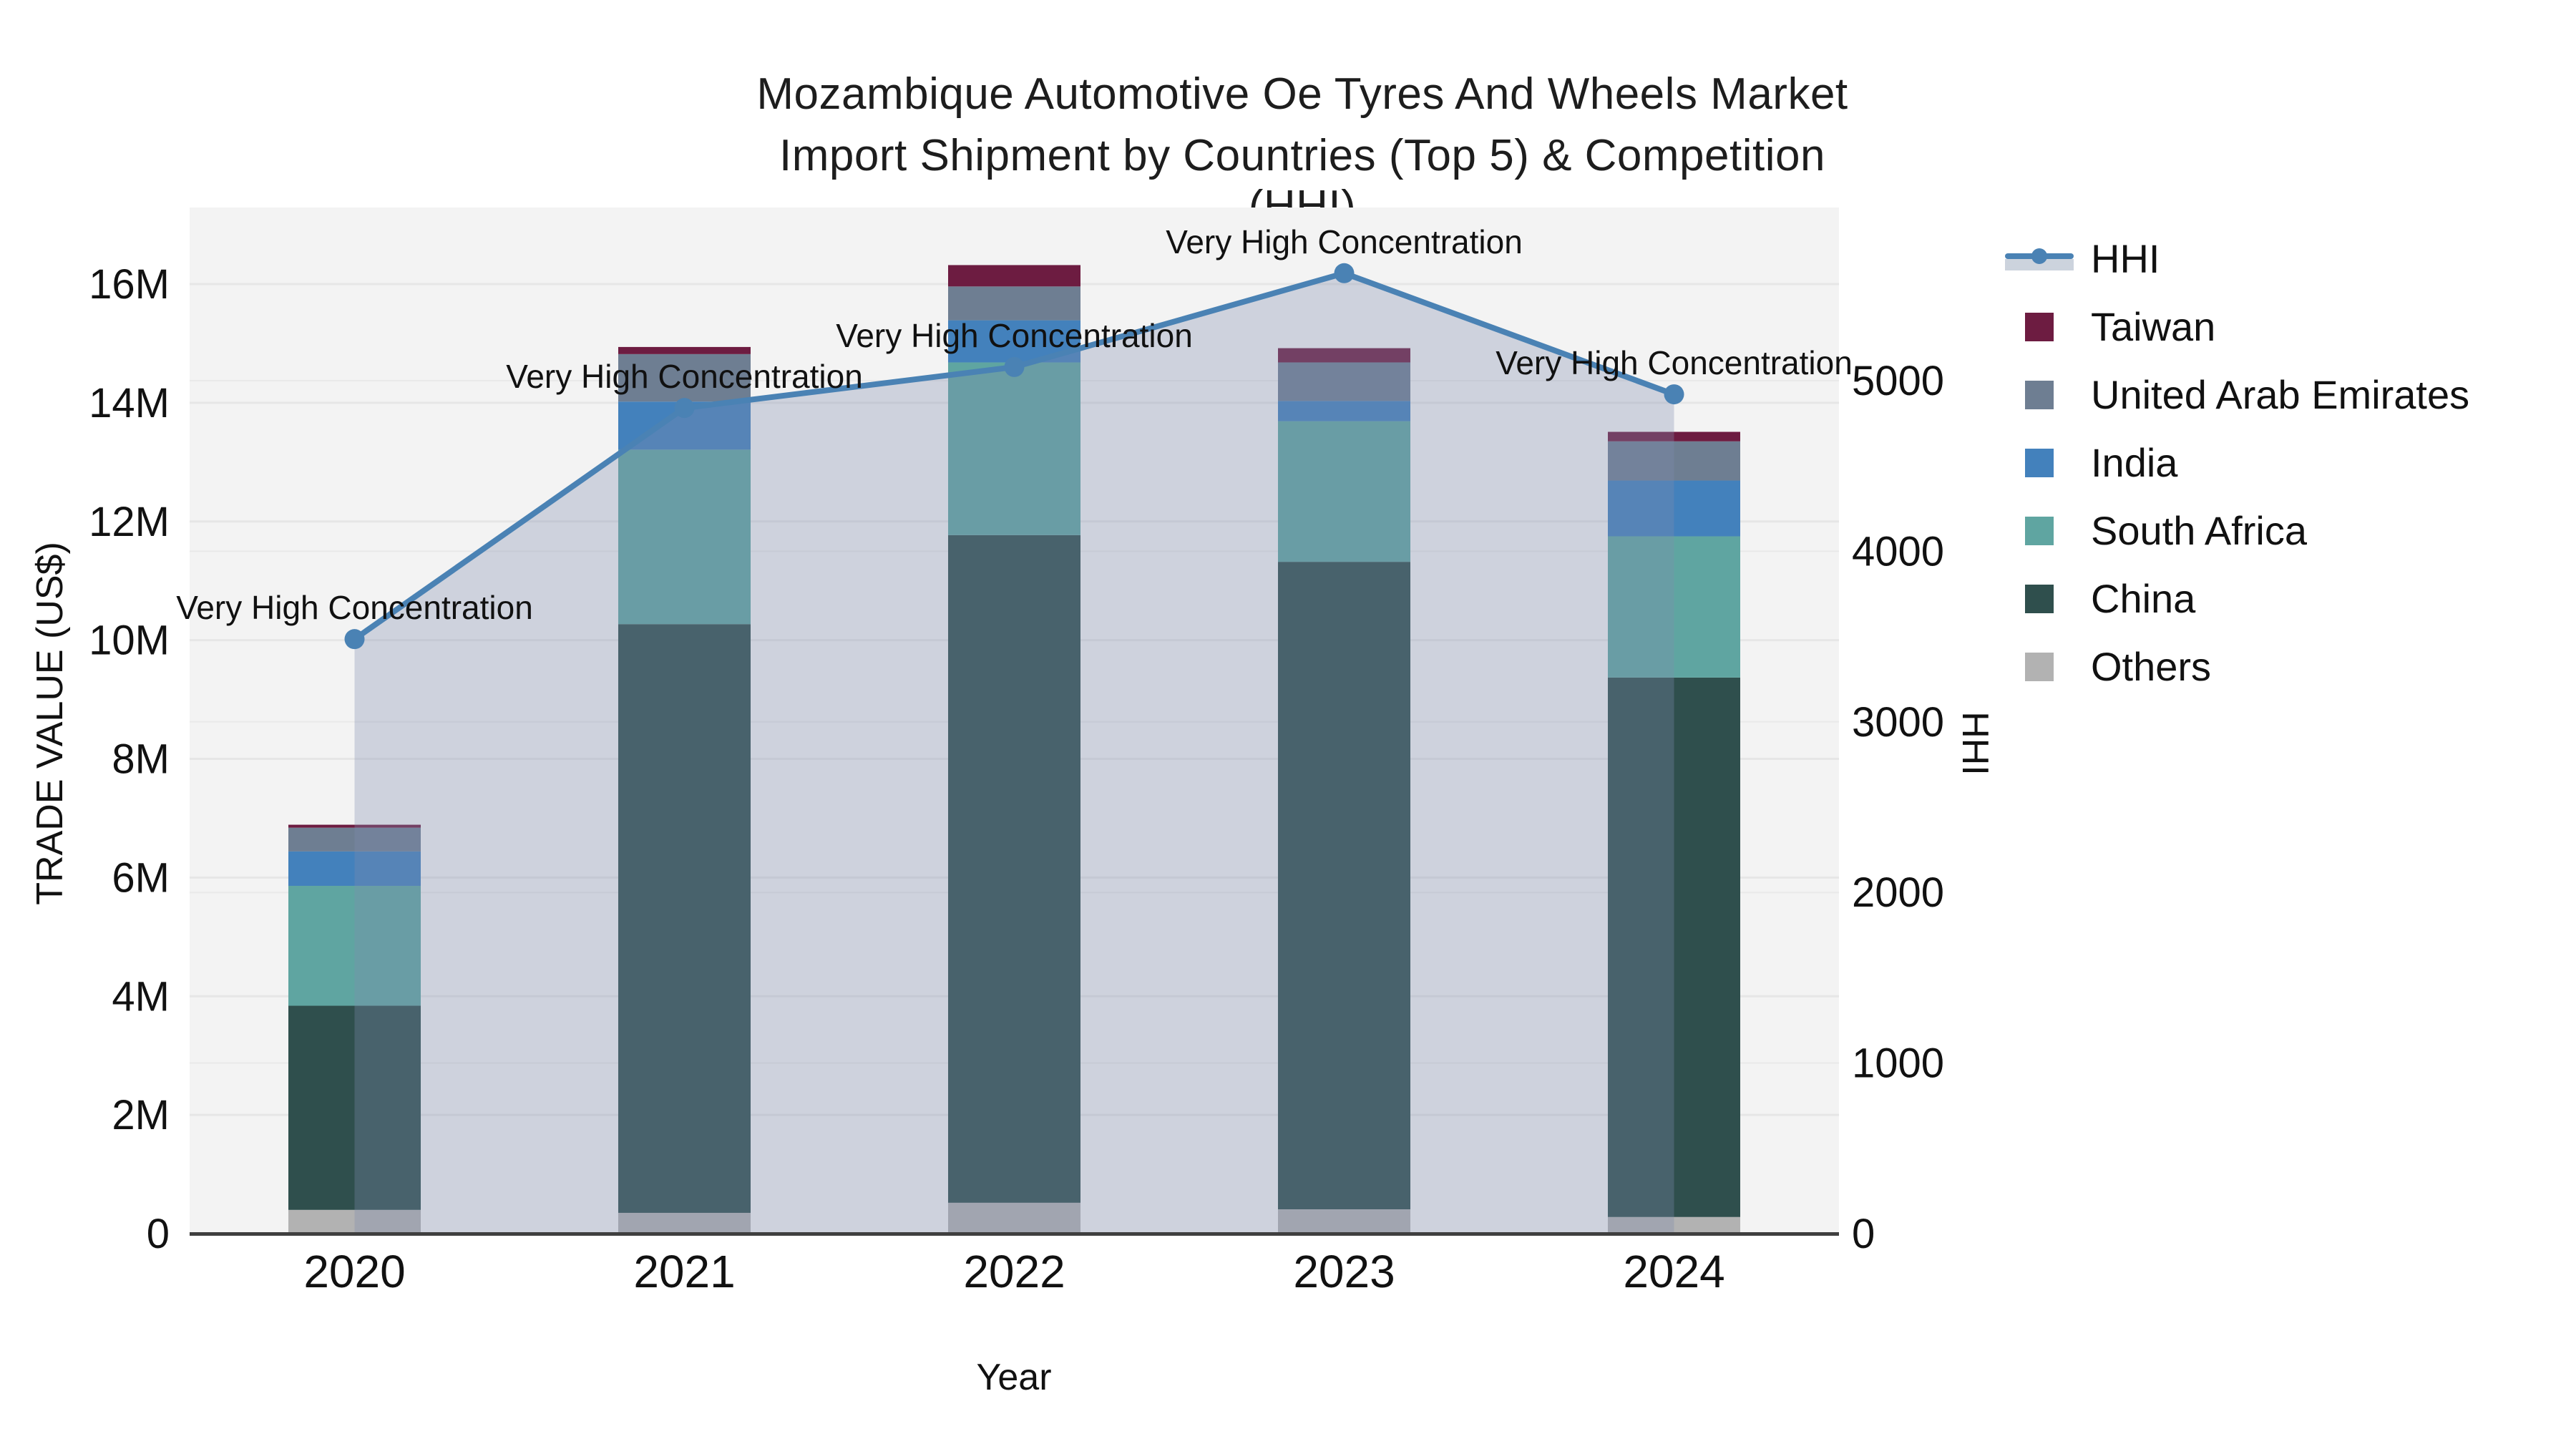  Describe the element at coordinates (1014, 869) in the screenshot. I see `bar-segment-china-2022` at that location.